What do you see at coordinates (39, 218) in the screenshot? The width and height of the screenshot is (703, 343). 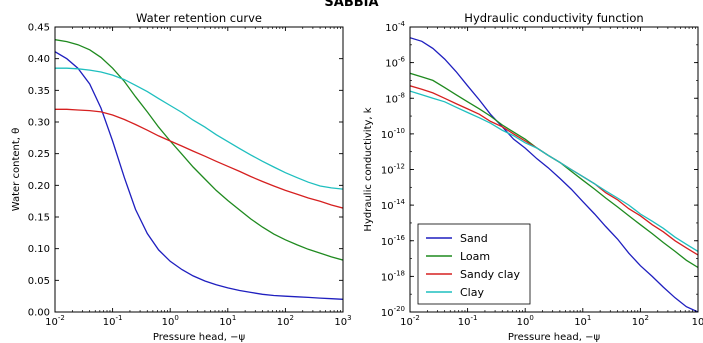 I see `y-tick-label: 0.15` at bounding box center [39, 218].